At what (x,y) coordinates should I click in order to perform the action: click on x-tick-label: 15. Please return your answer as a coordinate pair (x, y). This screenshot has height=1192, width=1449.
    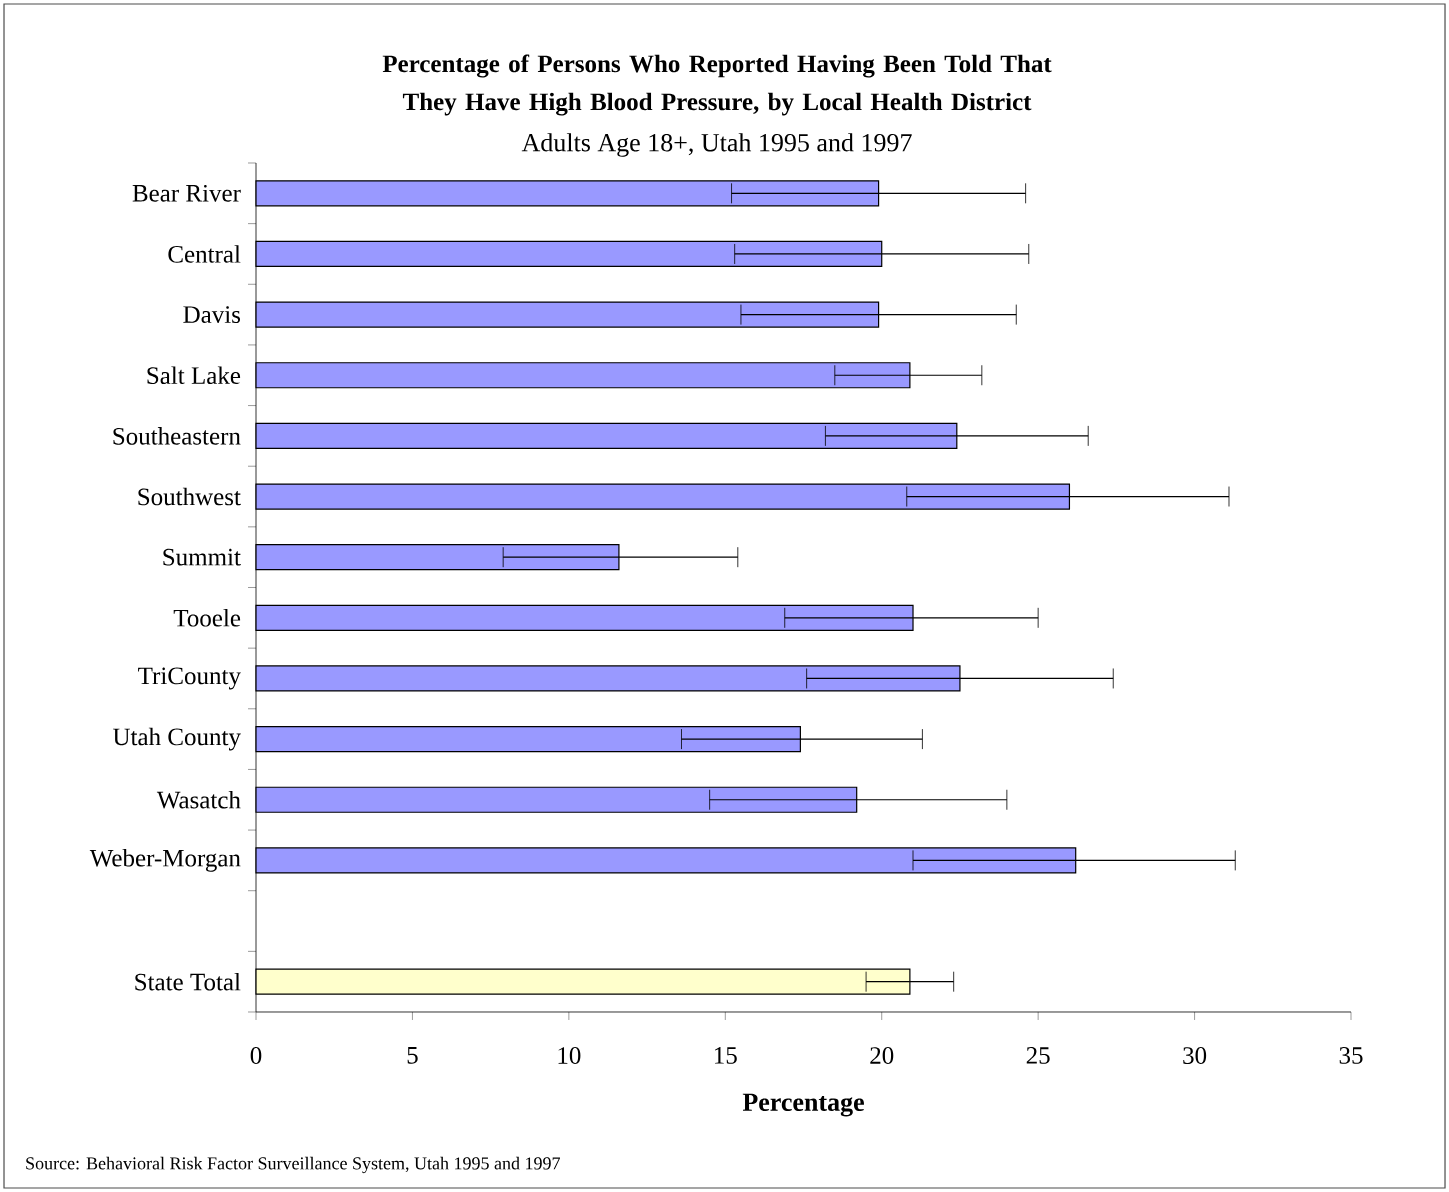
    Looking at the image, I should click on (725, 1055).